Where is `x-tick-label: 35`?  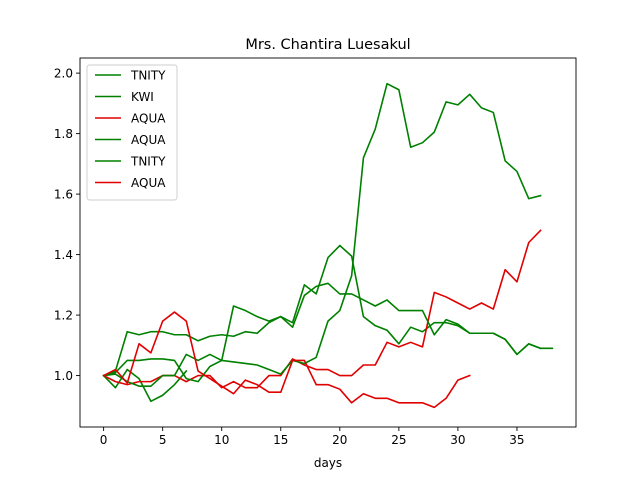
x-tick-label: 35 is located at coordinates (516, 440).